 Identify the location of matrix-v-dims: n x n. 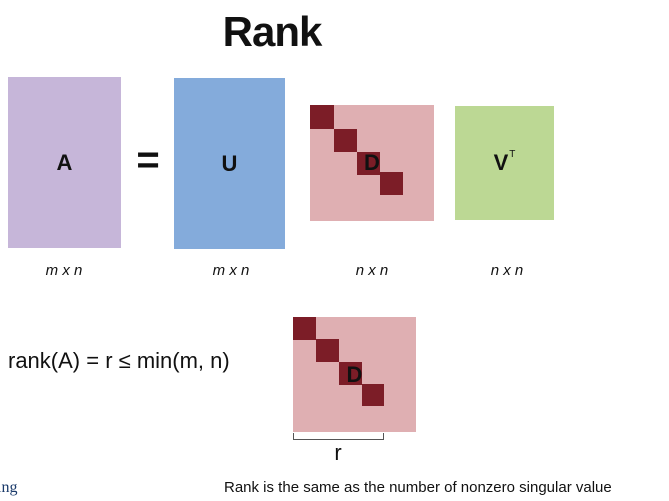
(507, 270).